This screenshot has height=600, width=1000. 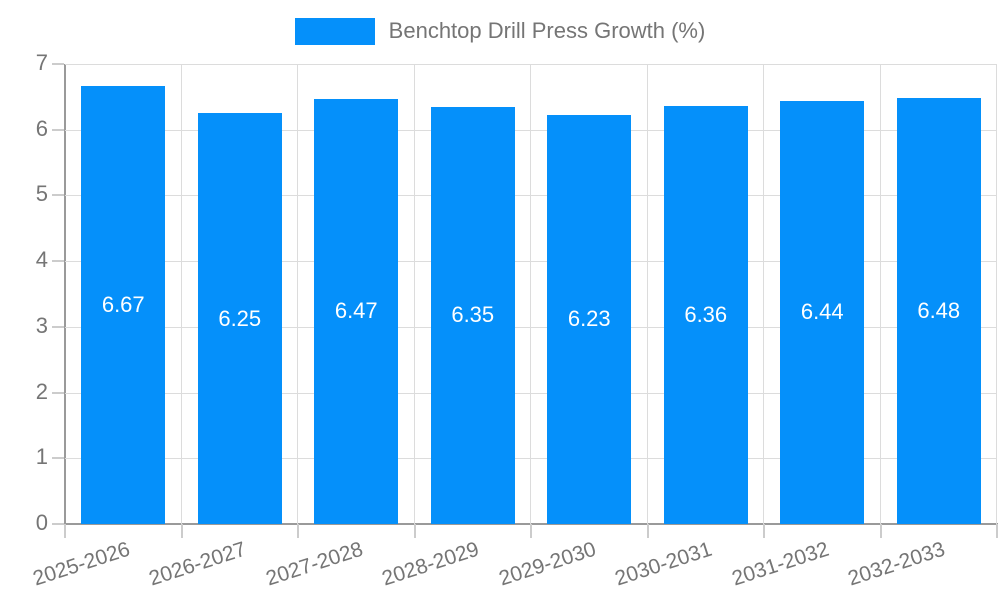 What do you see at coordinates (314, 564) in the screenshot?
I see `x-axis-tick-label: 2027-2028` at bounding box center [314, 564].